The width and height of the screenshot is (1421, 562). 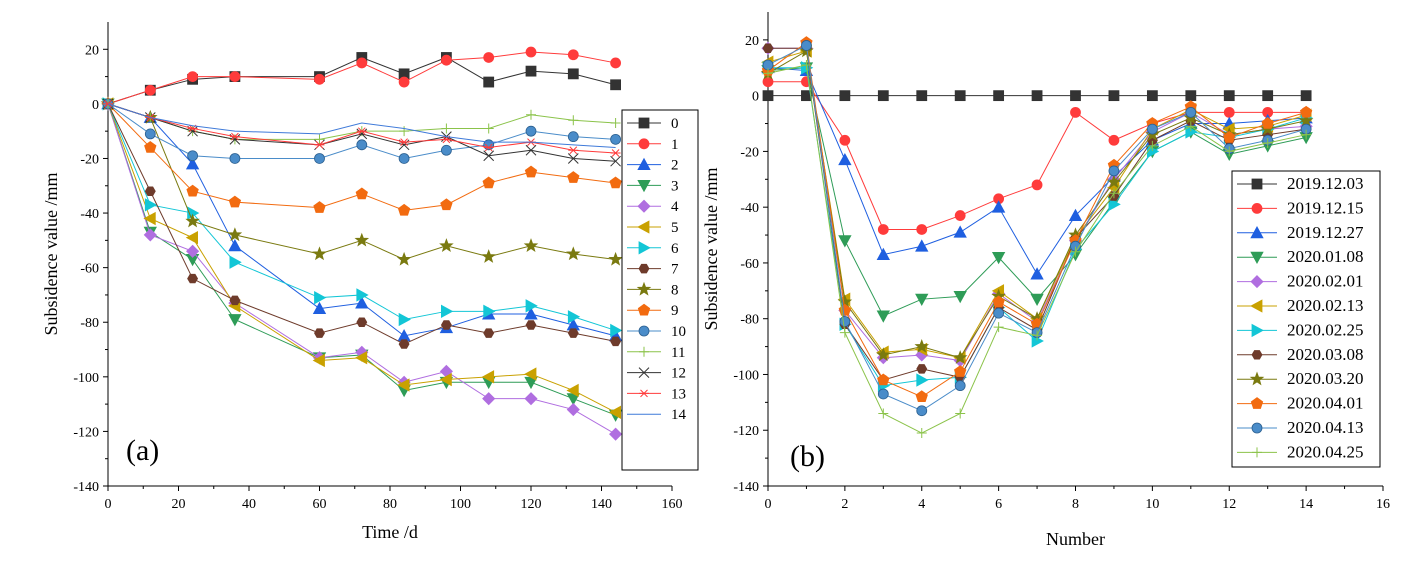 What do you see at coordinates (179, 504) in the screenshot?
I see `x-tick-label: 20` at bounding box center [179, 504].